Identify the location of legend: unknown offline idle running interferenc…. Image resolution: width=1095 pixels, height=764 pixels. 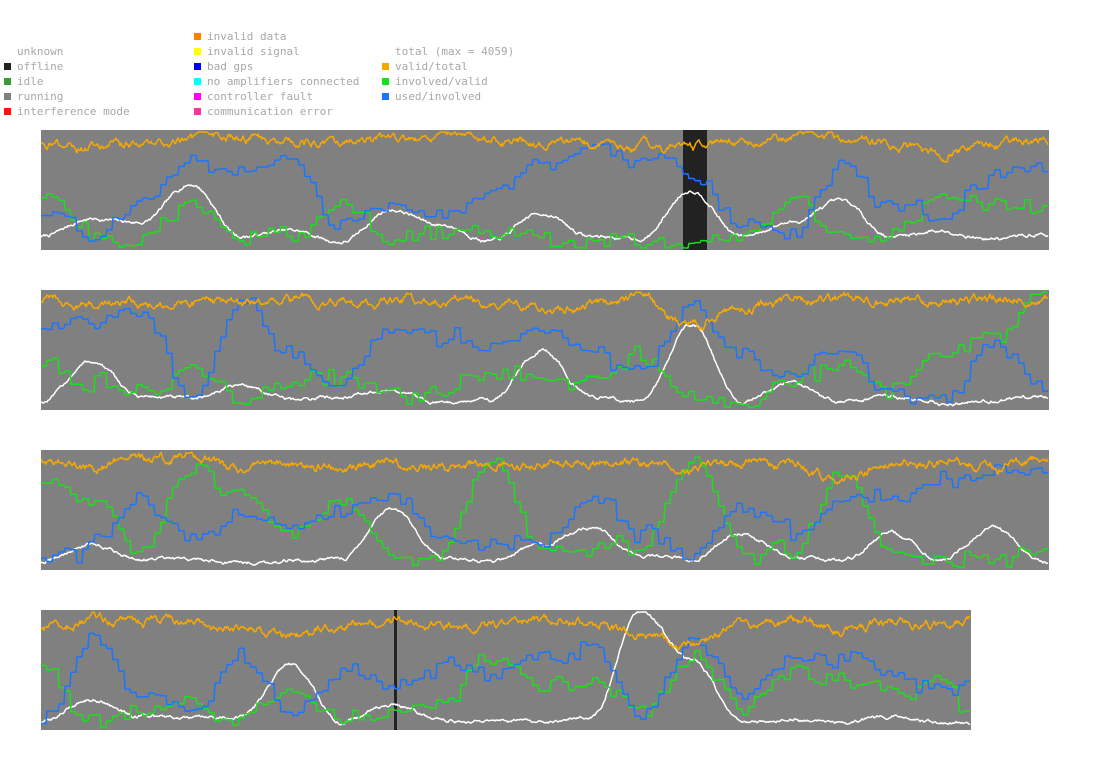
(300, 76).